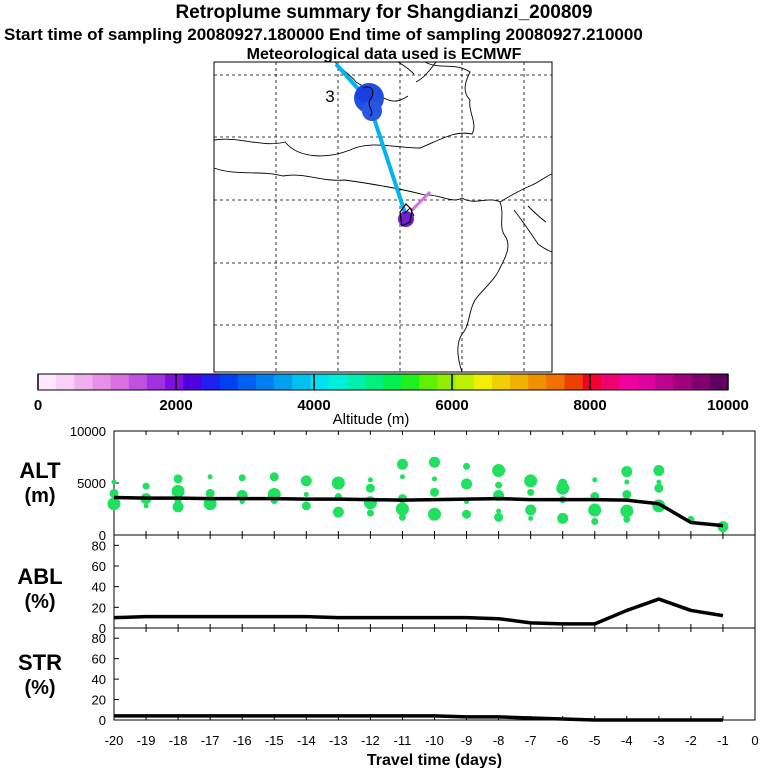 The height and width of the screenshot is (768, 768). I want to click on x-tick-label: -11, so click(403, 740).